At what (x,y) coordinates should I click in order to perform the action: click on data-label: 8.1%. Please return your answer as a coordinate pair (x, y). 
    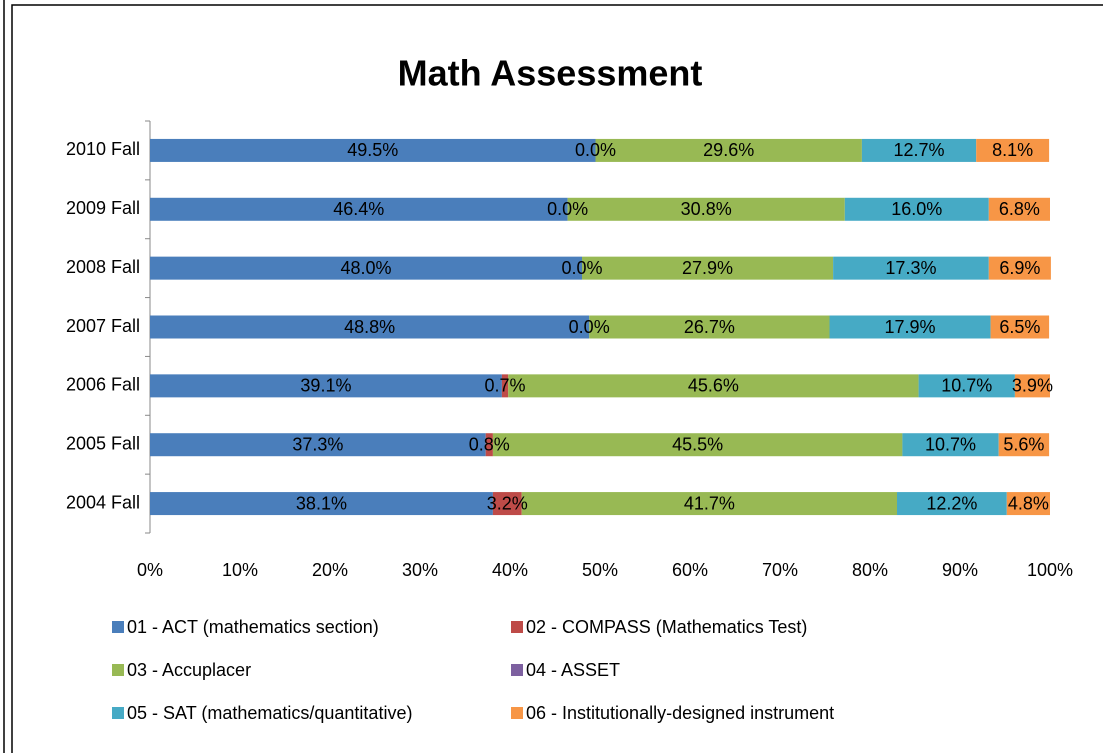
    Looking at the image, I should click on (1012, 150).